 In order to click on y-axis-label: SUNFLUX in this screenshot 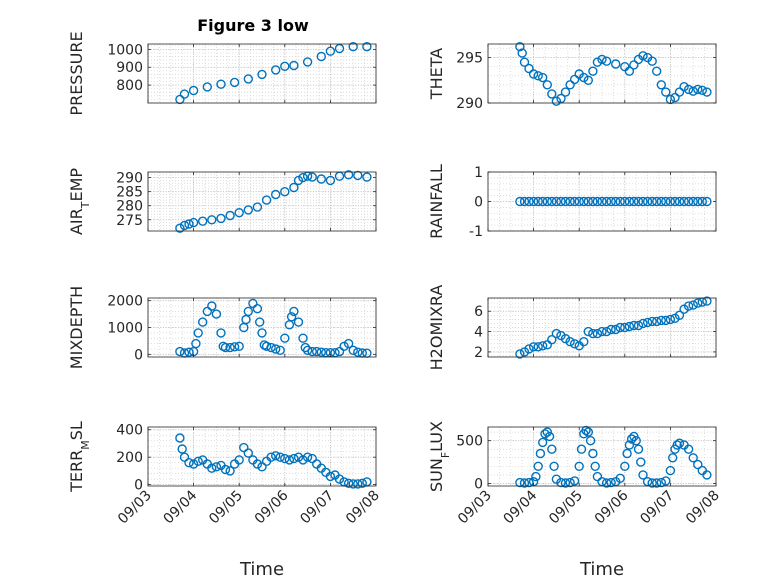, I will do `click(439, 456)`.